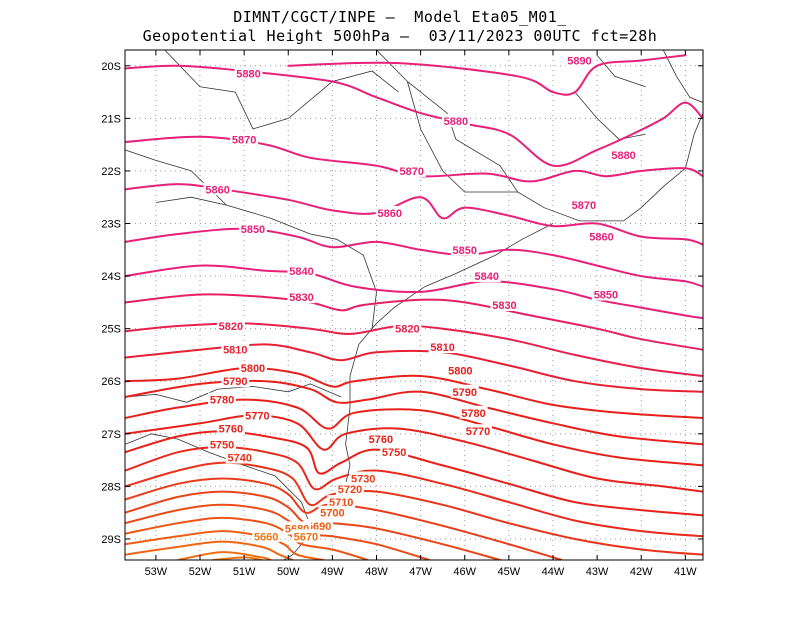 Image resolution: width=800 pixels, height=618 pixels. I want to click on contour-label: 5740, so click(239, 458).